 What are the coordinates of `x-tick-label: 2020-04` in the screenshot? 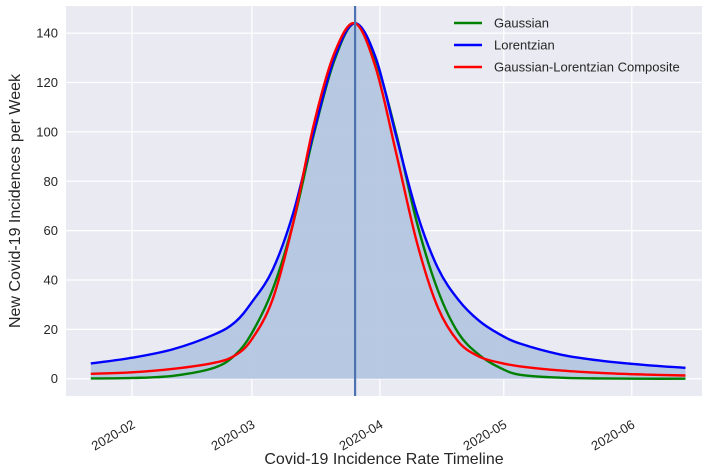 It's located at (361, 435).